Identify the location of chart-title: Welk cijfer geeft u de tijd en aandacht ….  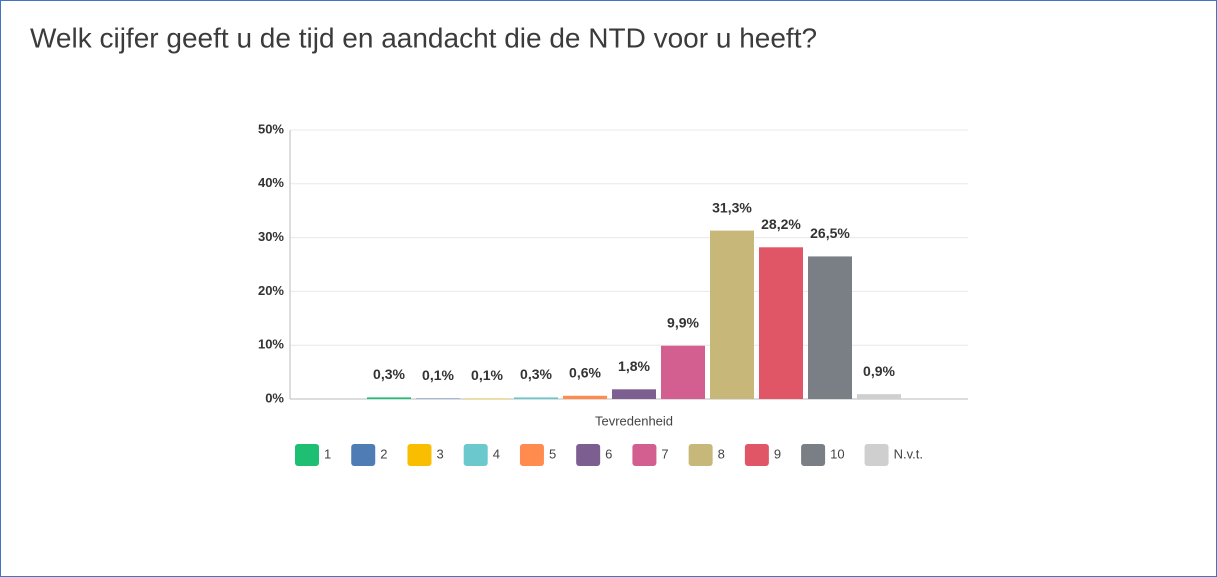
(423, 37).